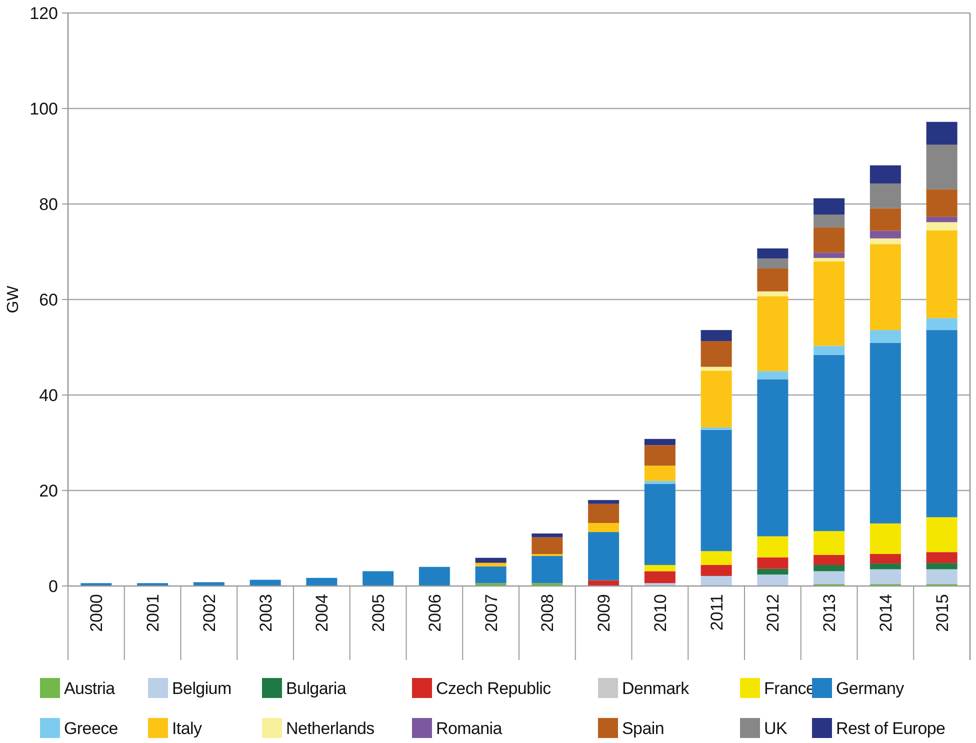 The image size is (976, 743). What do you see at coordinates (153, 613) in the screenshot?
I see `x-tick-label: 2001` at bounding box center [153, 613].